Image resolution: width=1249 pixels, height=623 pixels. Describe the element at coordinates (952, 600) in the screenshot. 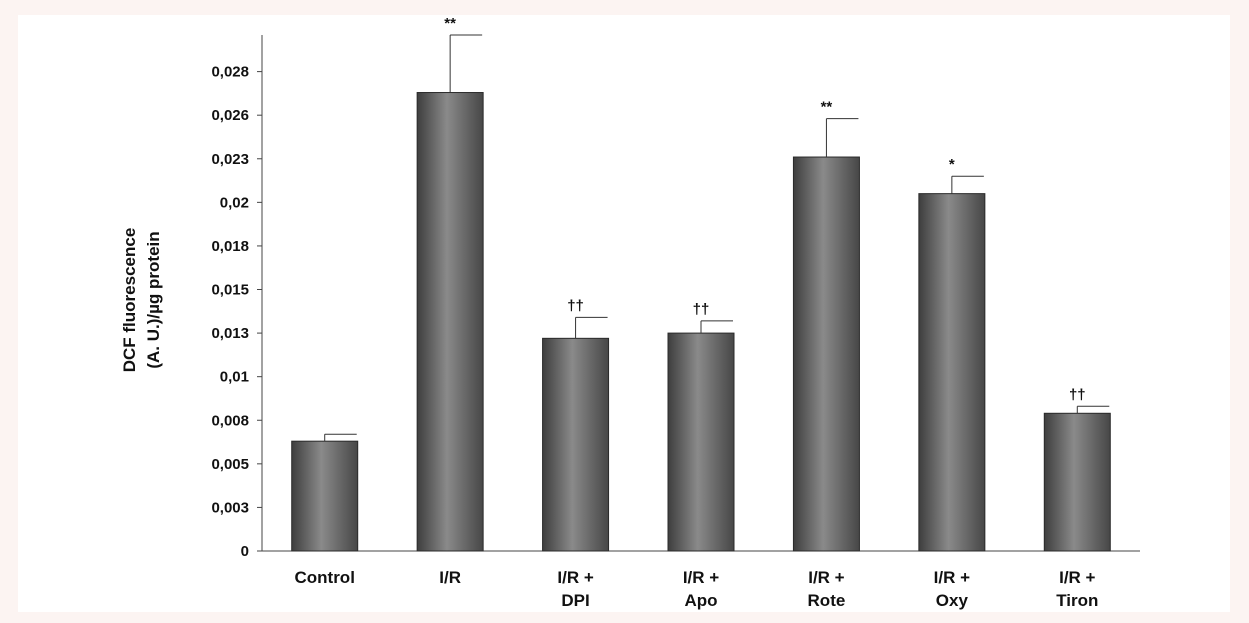

I see `category-label: Oxy` at that location.